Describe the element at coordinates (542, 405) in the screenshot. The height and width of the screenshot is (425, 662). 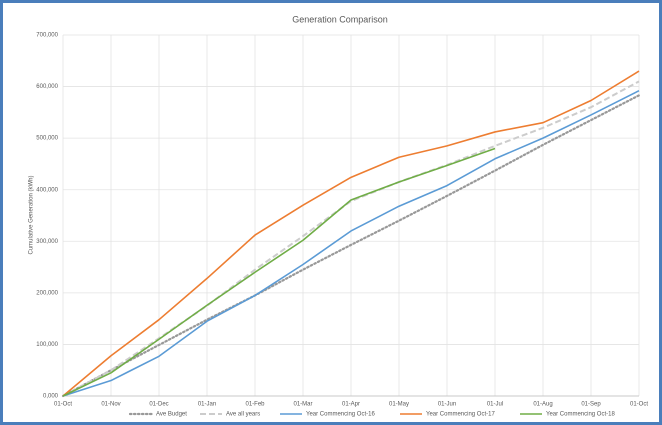
I see `x-tick-label: 01-Aug` at that location.